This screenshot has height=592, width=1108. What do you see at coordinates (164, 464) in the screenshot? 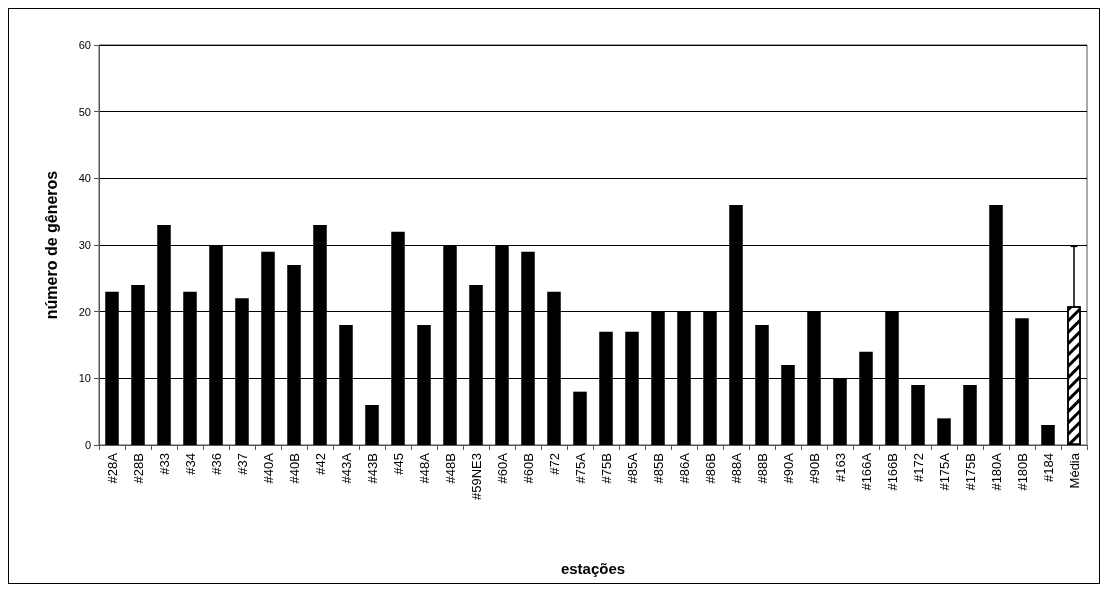
I see `x-tick-label: #33` at bounding box center [164, 464].